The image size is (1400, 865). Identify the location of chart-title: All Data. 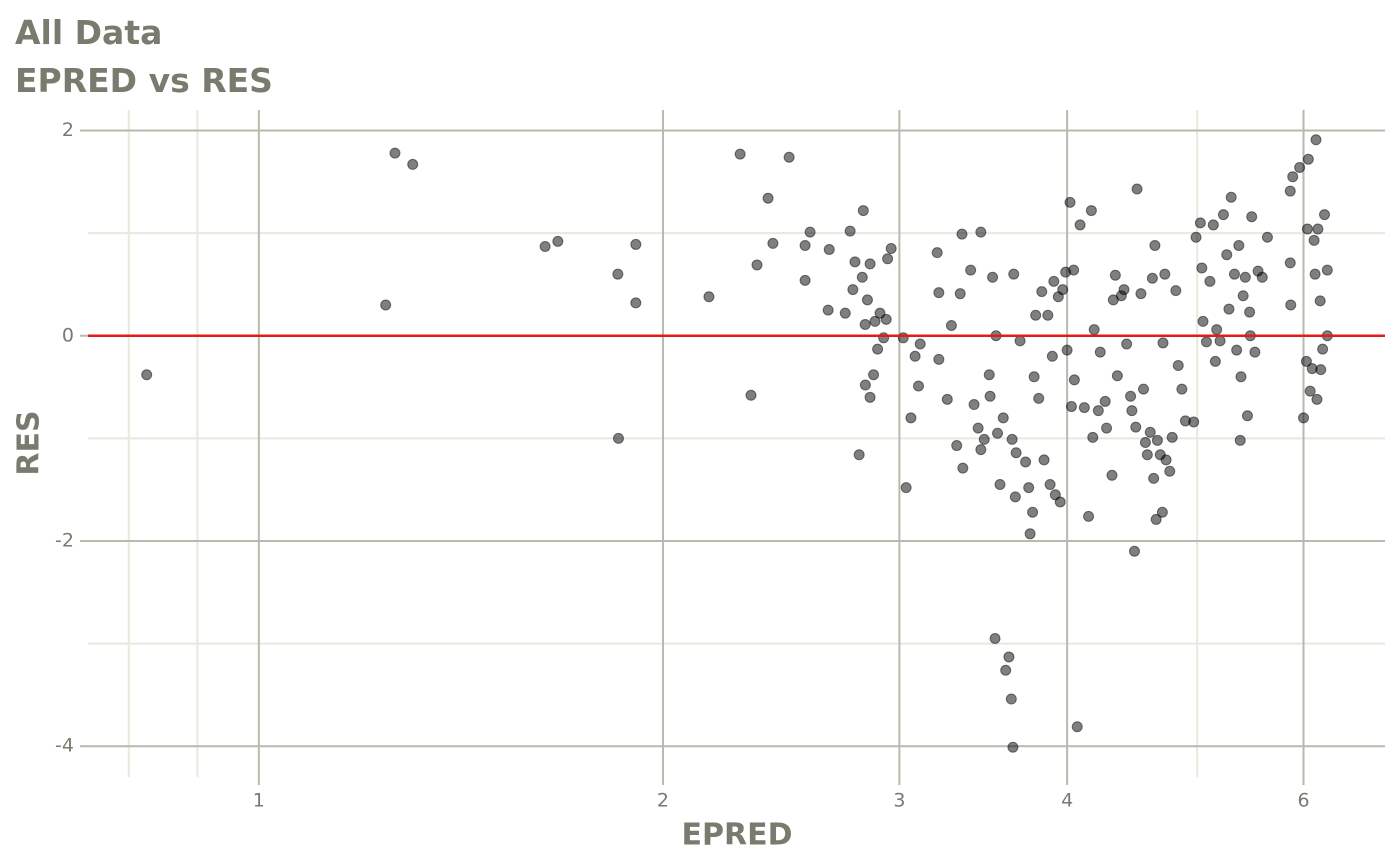
(88, 32).